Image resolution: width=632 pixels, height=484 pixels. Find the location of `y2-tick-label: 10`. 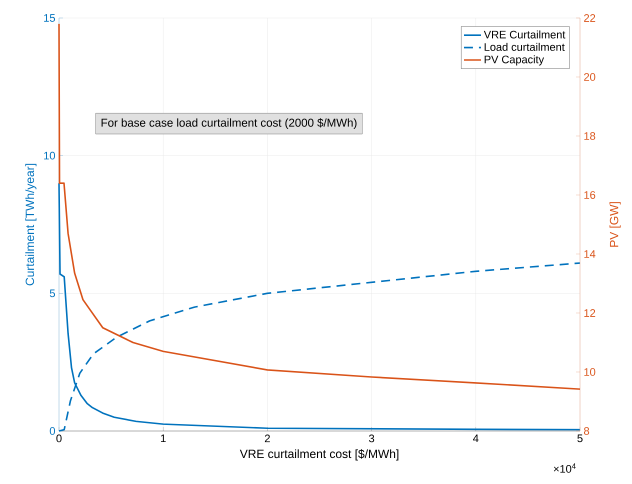

y2-tick-label: 10 is located at coordinates (590, 372).